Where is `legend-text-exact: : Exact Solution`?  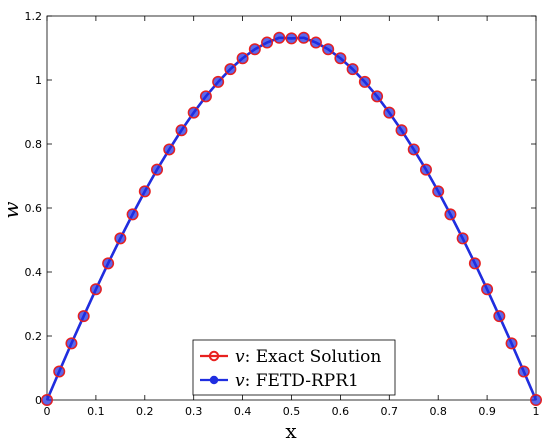
legend-text-exact: : Exact Solution is located at coordinates (313, 357).